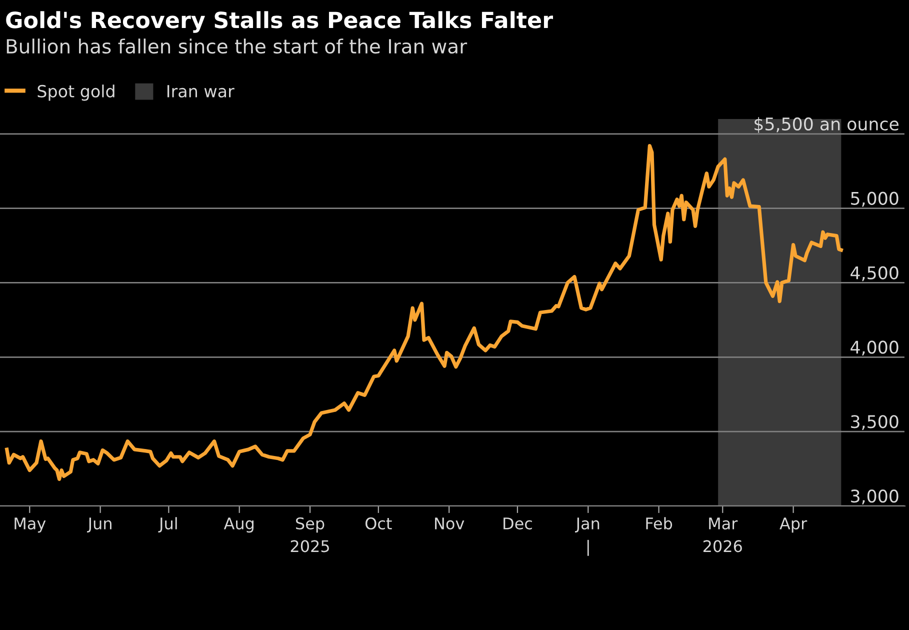 The height and width of the screenshot is (630, 909). I want to click on y-tick-label: 3,500, so click(874, 422).